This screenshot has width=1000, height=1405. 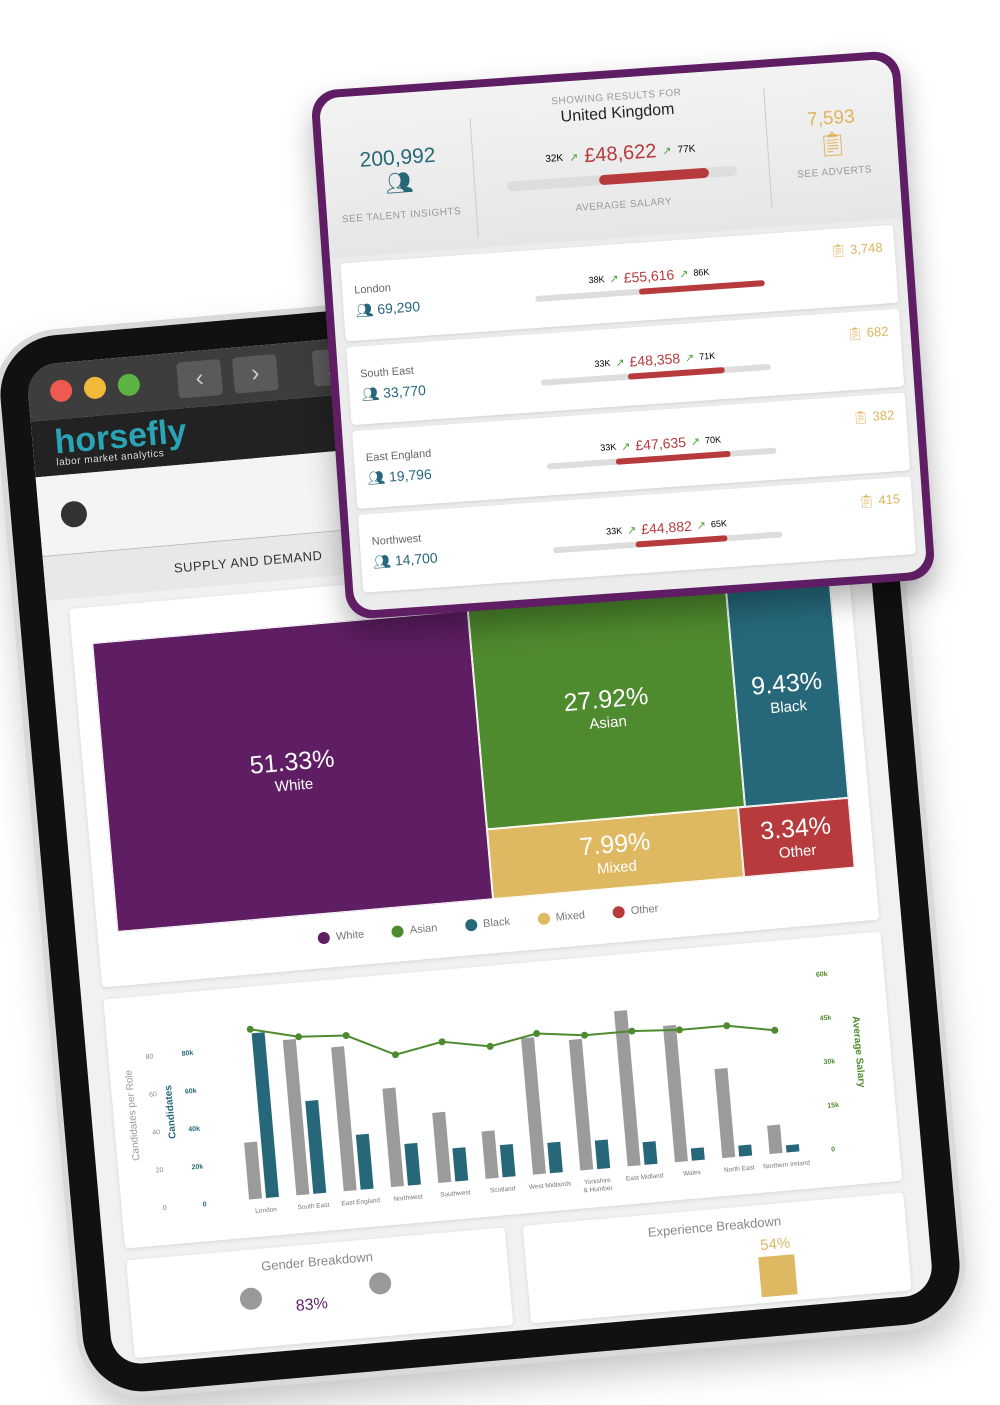 I want to click on talent-summary: 200,992 👥︎ SEE TALENT INSIGHTS, so click(x=399, y=183).